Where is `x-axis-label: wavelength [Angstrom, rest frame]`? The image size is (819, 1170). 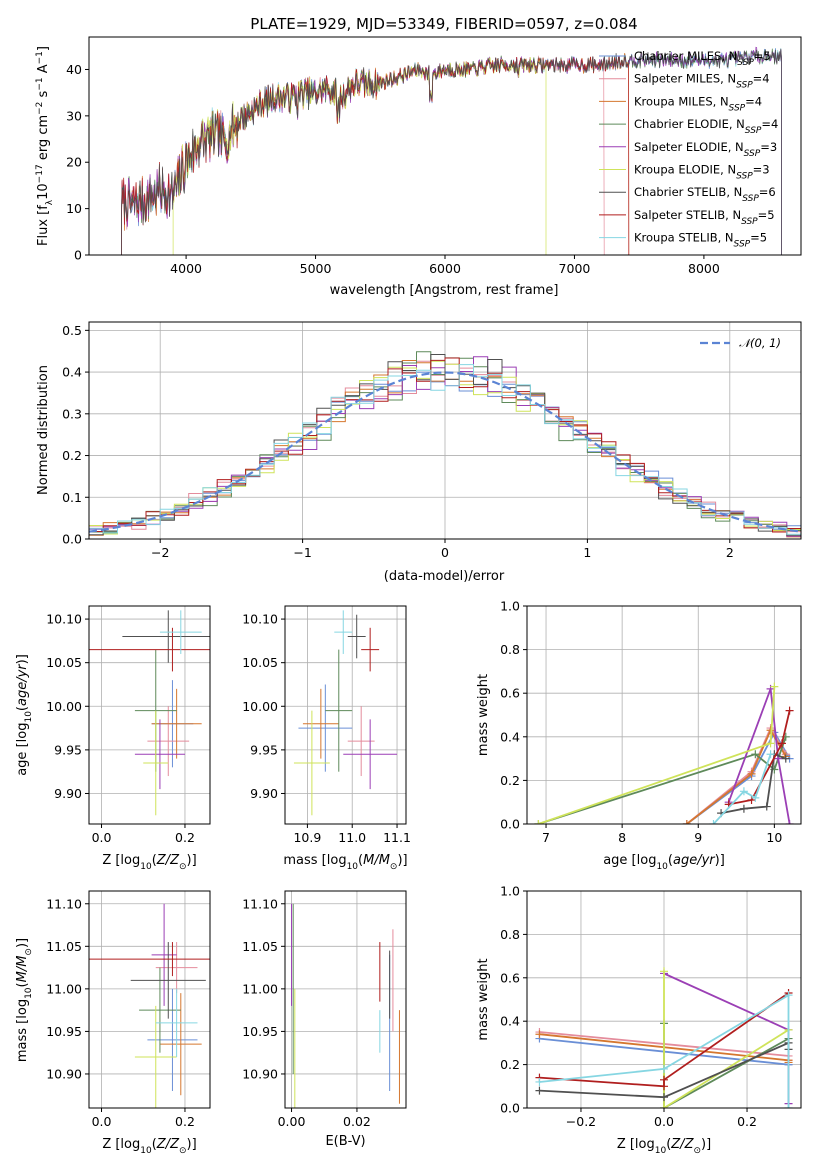 x-axis-label: wavelength [Angstrom, rest frame] is located at coordinates (444, 290).